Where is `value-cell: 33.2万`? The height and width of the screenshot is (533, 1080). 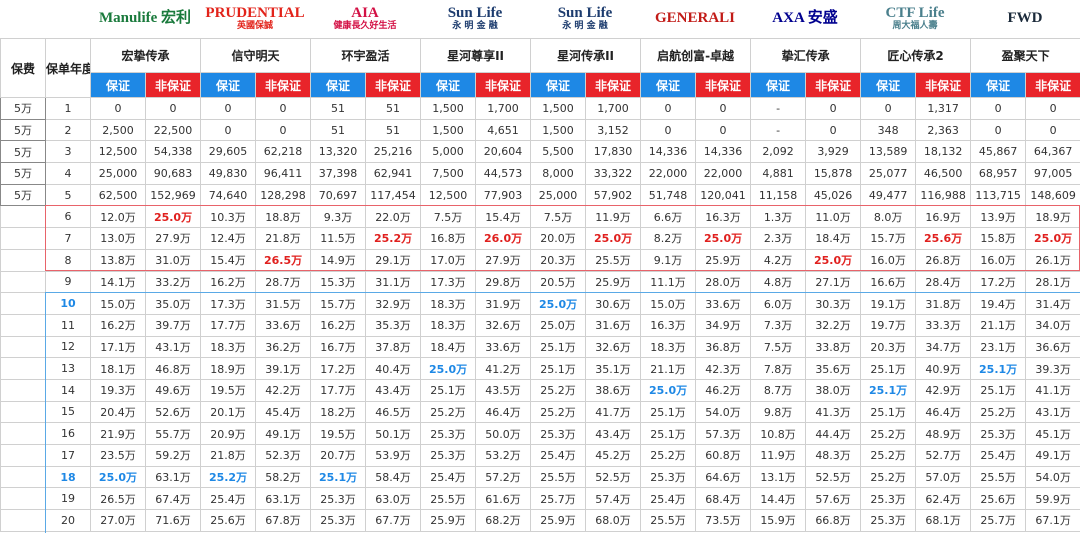
value-cell: 33.2万 is located at coordinates (173, 282).